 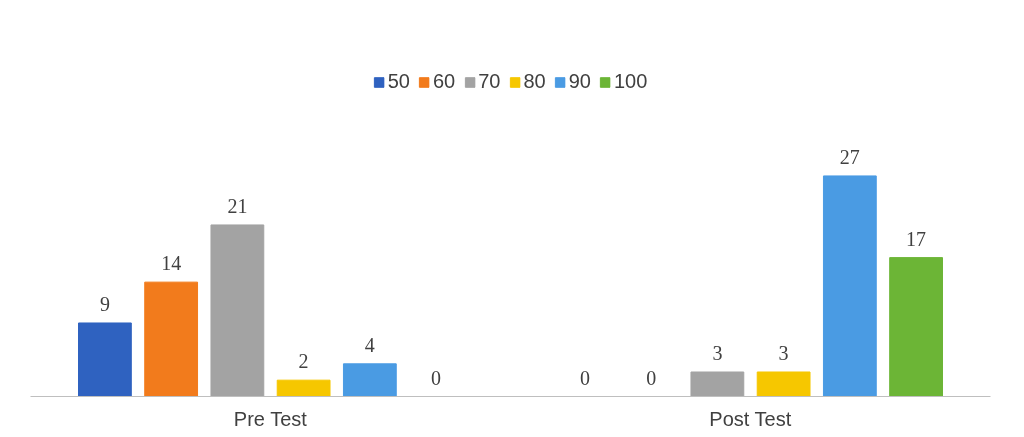 What do you see at coordinates (171, 263) in the screenshot?
I see `data-label: 14` at bounding box center [171, 263].